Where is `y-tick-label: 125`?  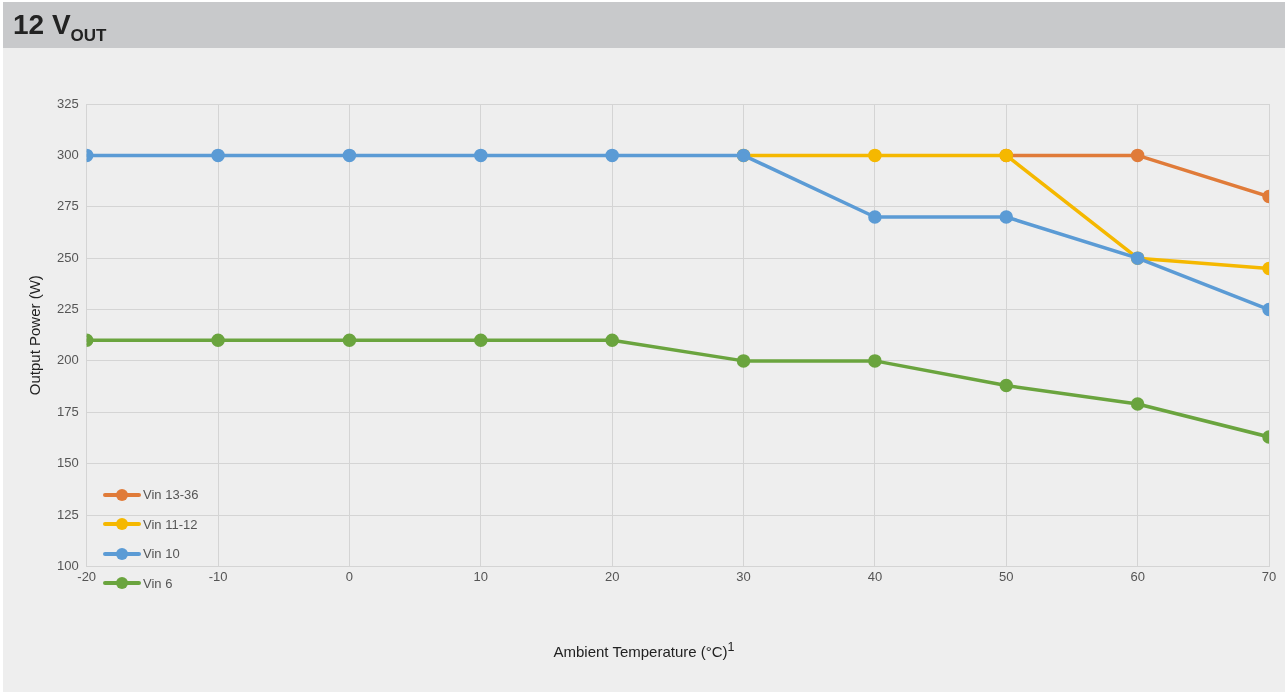 y-tick-label: 125 is located at coordinates (67, 514).